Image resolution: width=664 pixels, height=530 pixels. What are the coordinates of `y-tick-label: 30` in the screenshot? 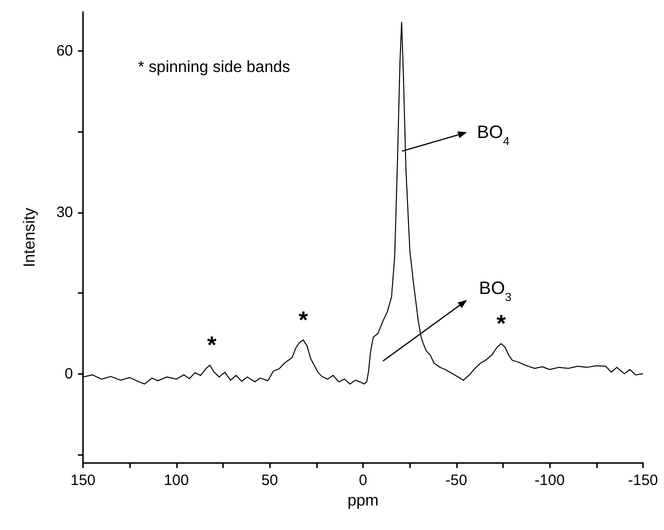 It's located at (64, 213).